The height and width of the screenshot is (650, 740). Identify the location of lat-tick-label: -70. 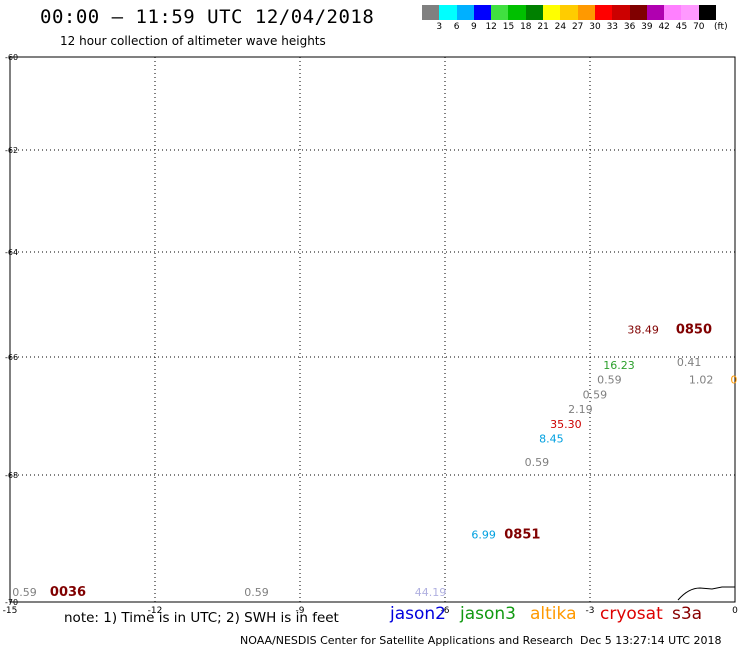
(11, 602).